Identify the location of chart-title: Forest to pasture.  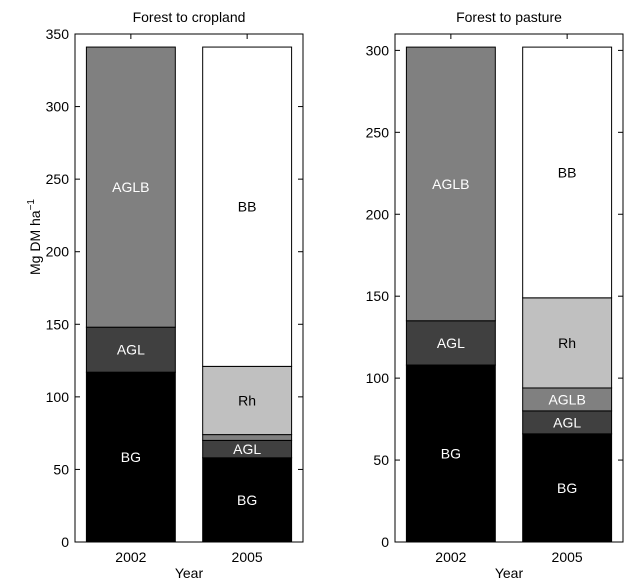
(509, 17).